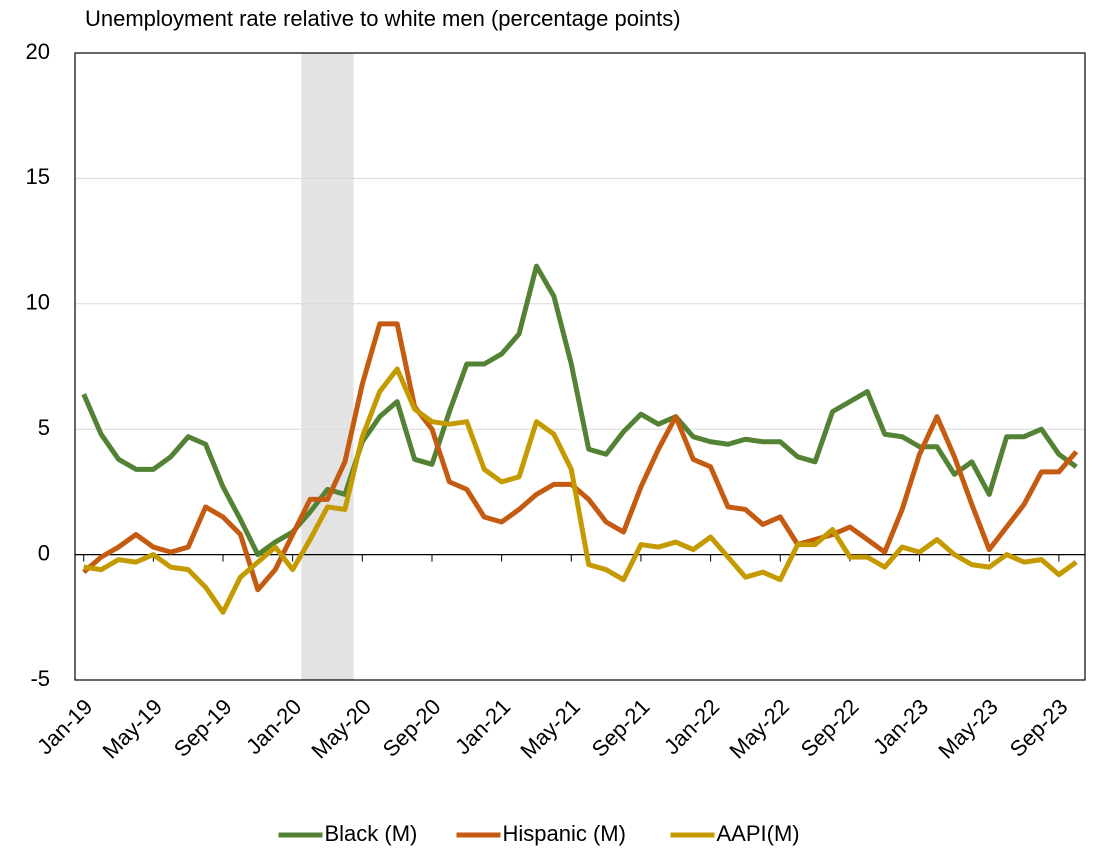  What do you see at coordinates (132, 729) in the screenshot?
I see `x-tick-label: May-19` at bounding box center [132, 729].